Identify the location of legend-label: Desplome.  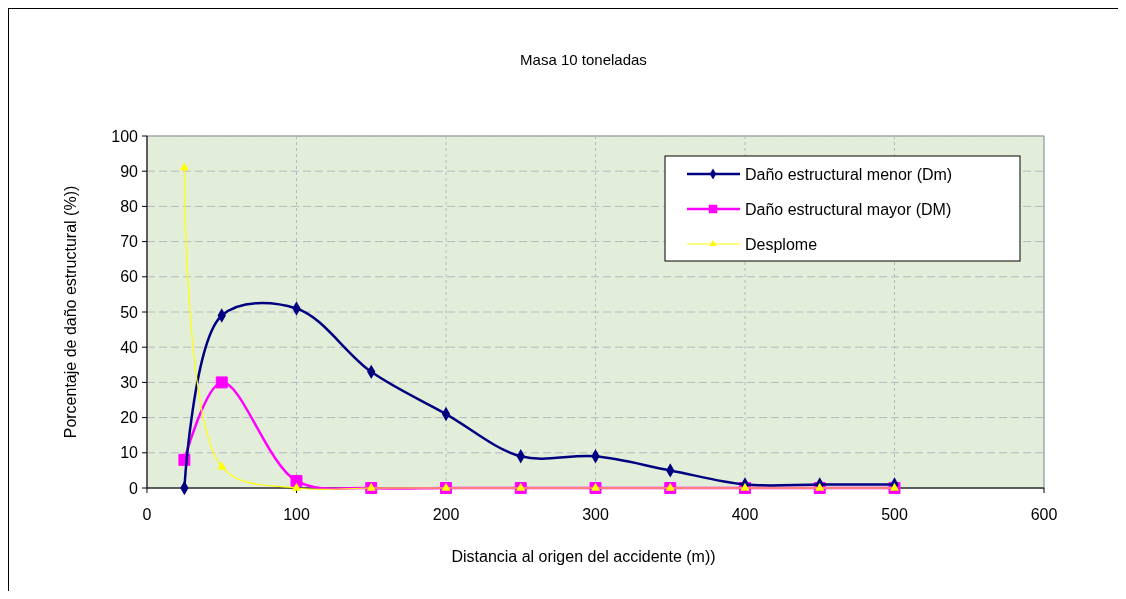
(781, 244).